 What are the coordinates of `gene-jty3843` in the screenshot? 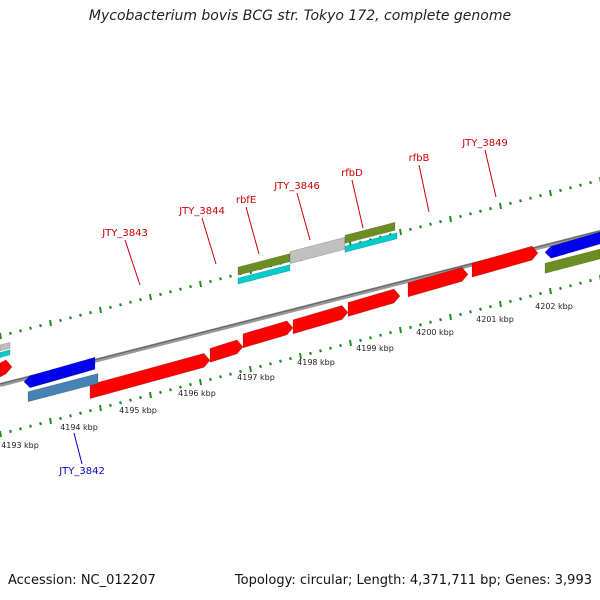 It's located at (150, 376).